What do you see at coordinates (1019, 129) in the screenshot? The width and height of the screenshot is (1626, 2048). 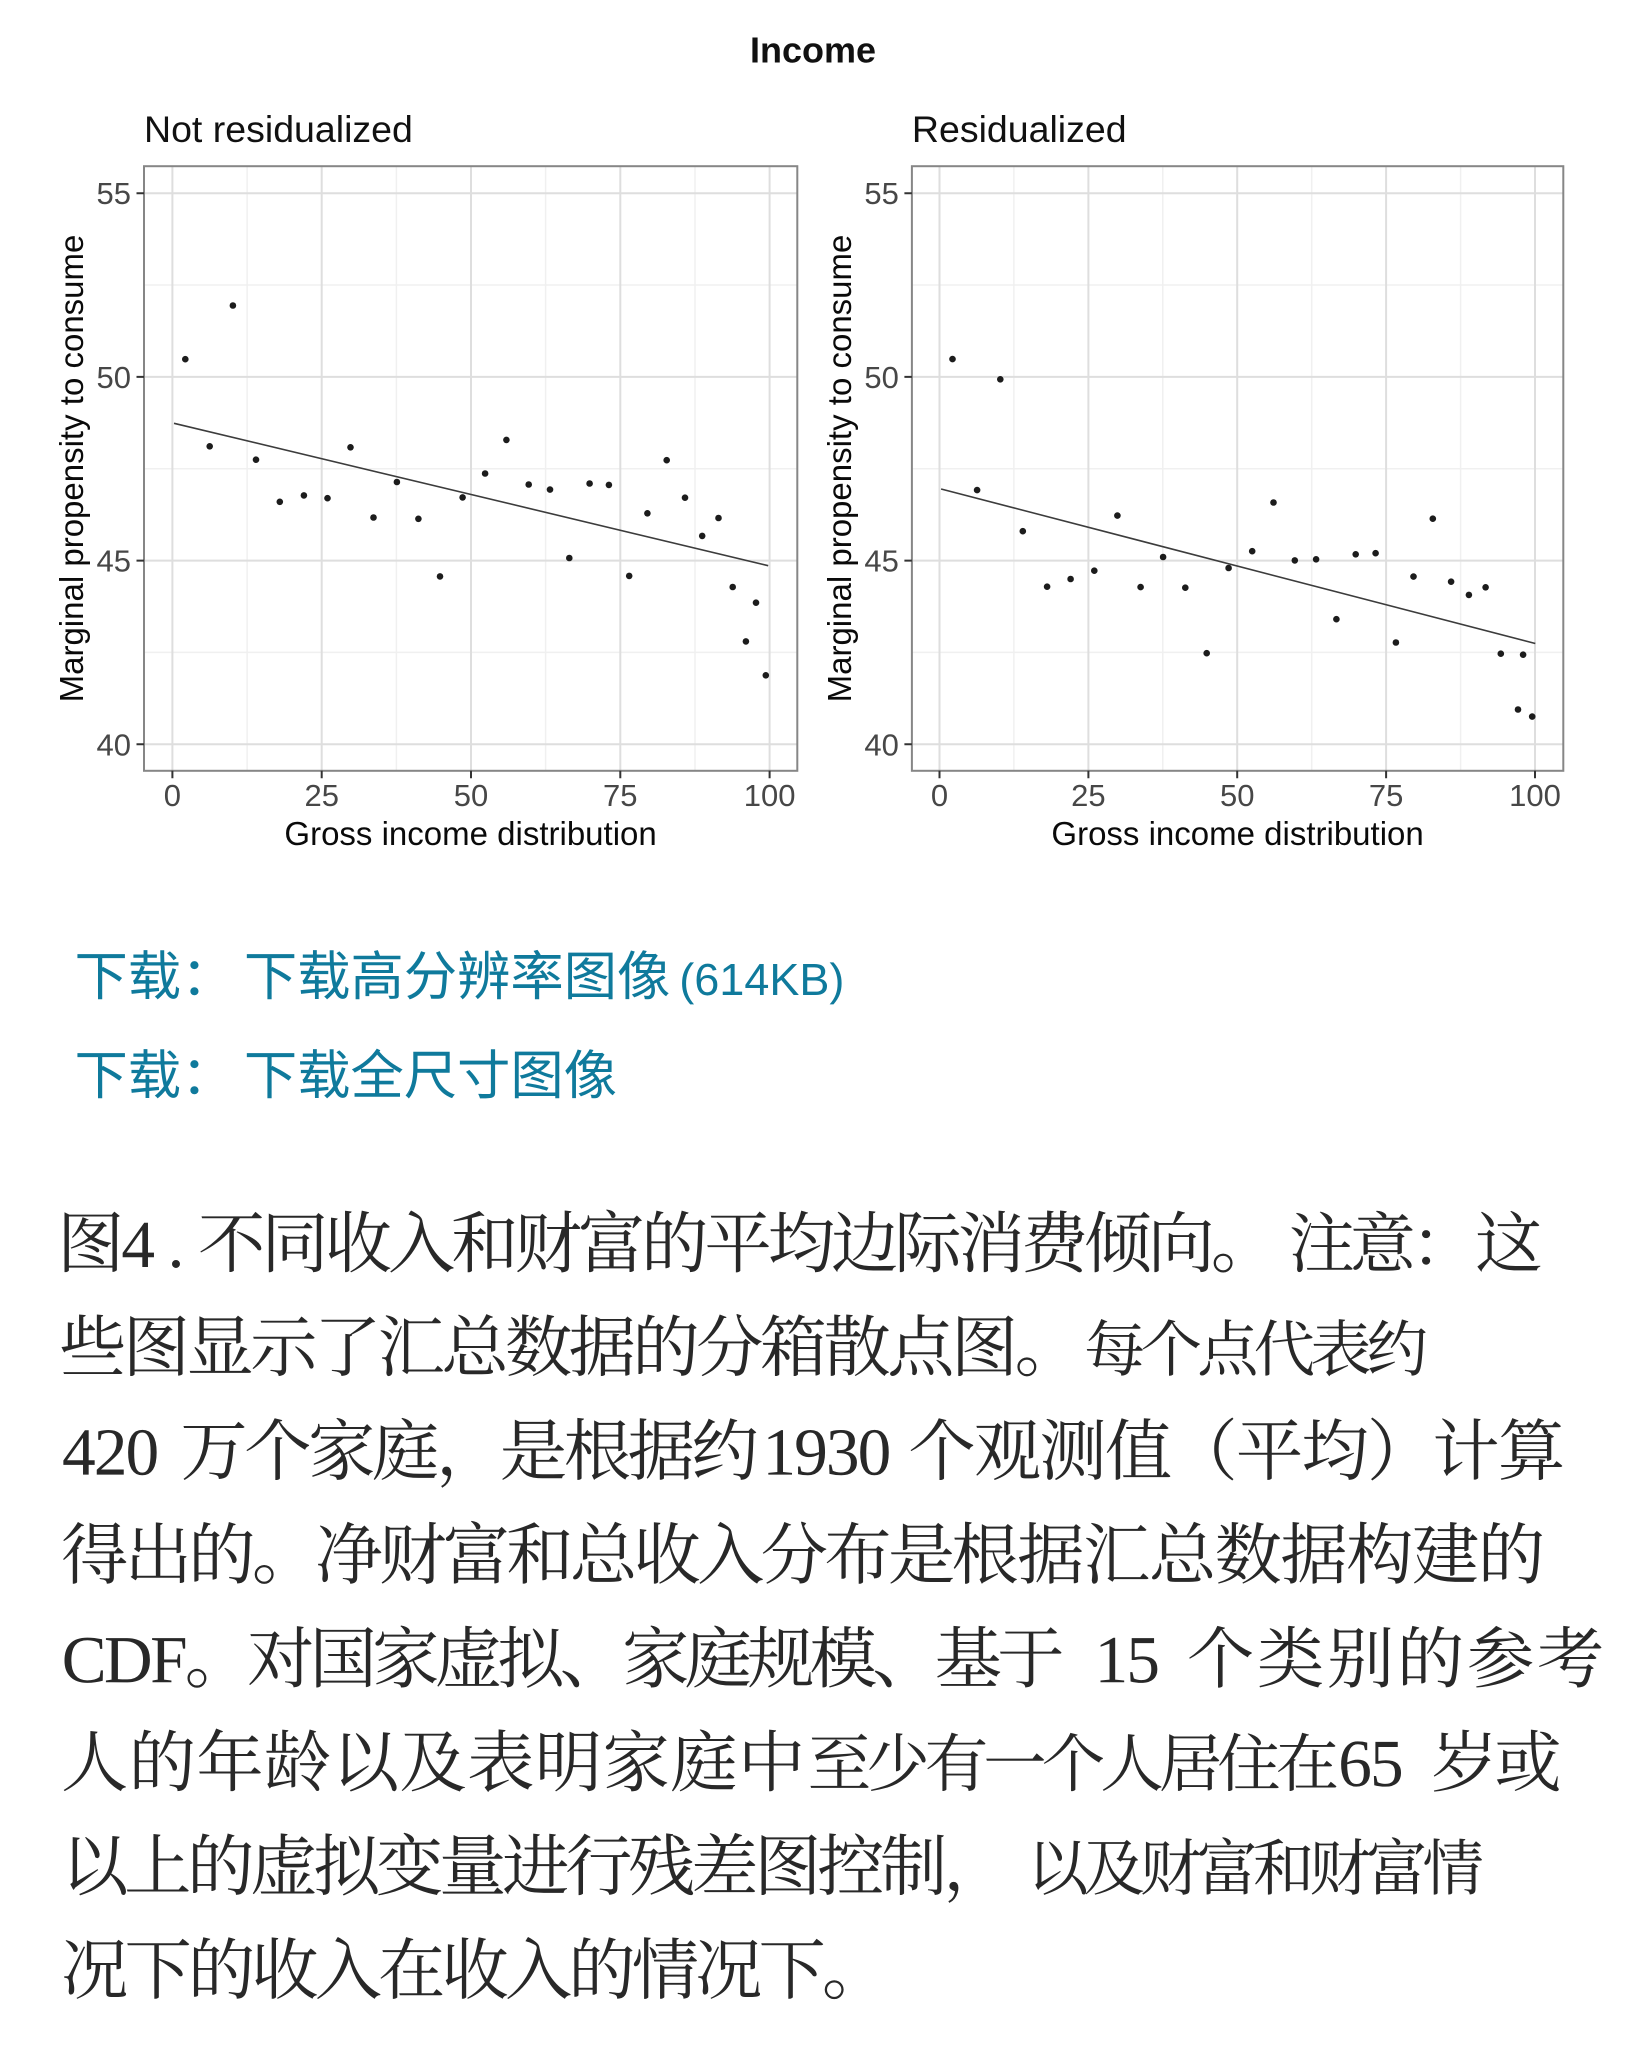 I see `svg-text: Residualized` at bounding box center [1019, 129].